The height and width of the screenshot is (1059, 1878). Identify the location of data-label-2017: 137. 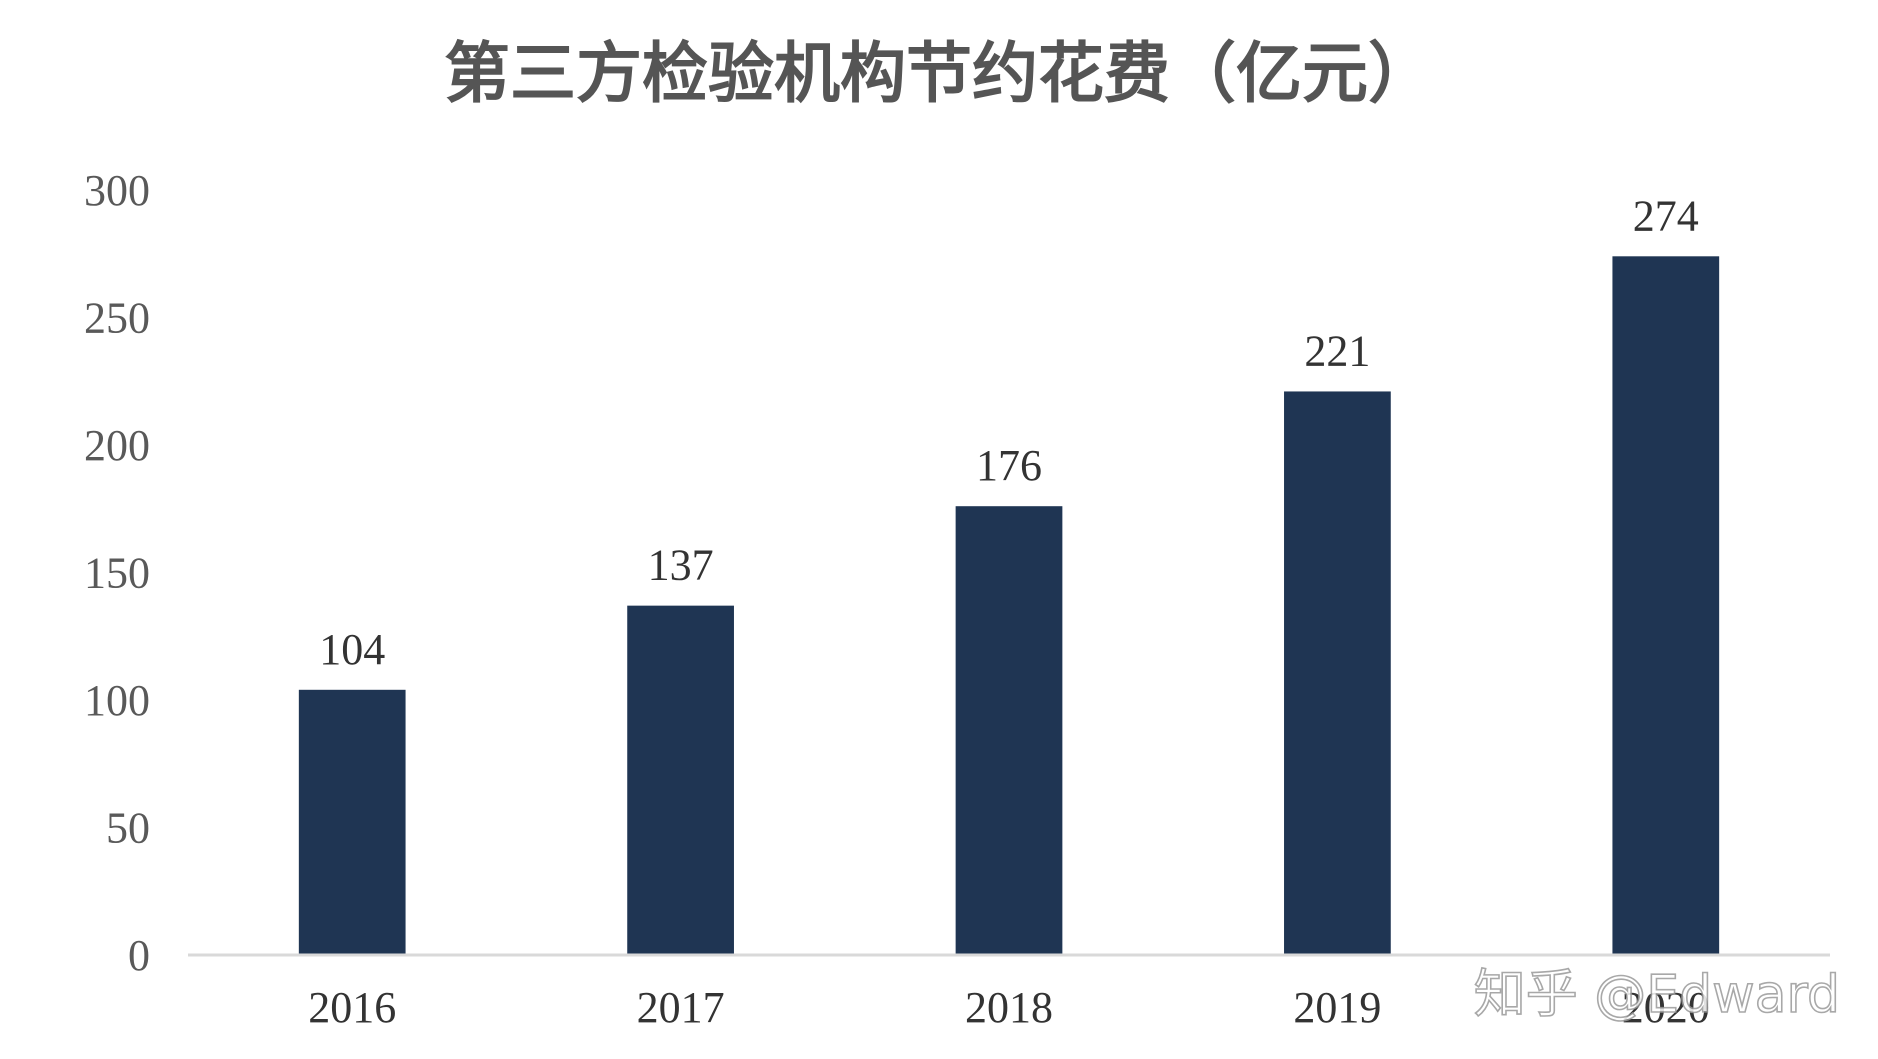
(681, 565).